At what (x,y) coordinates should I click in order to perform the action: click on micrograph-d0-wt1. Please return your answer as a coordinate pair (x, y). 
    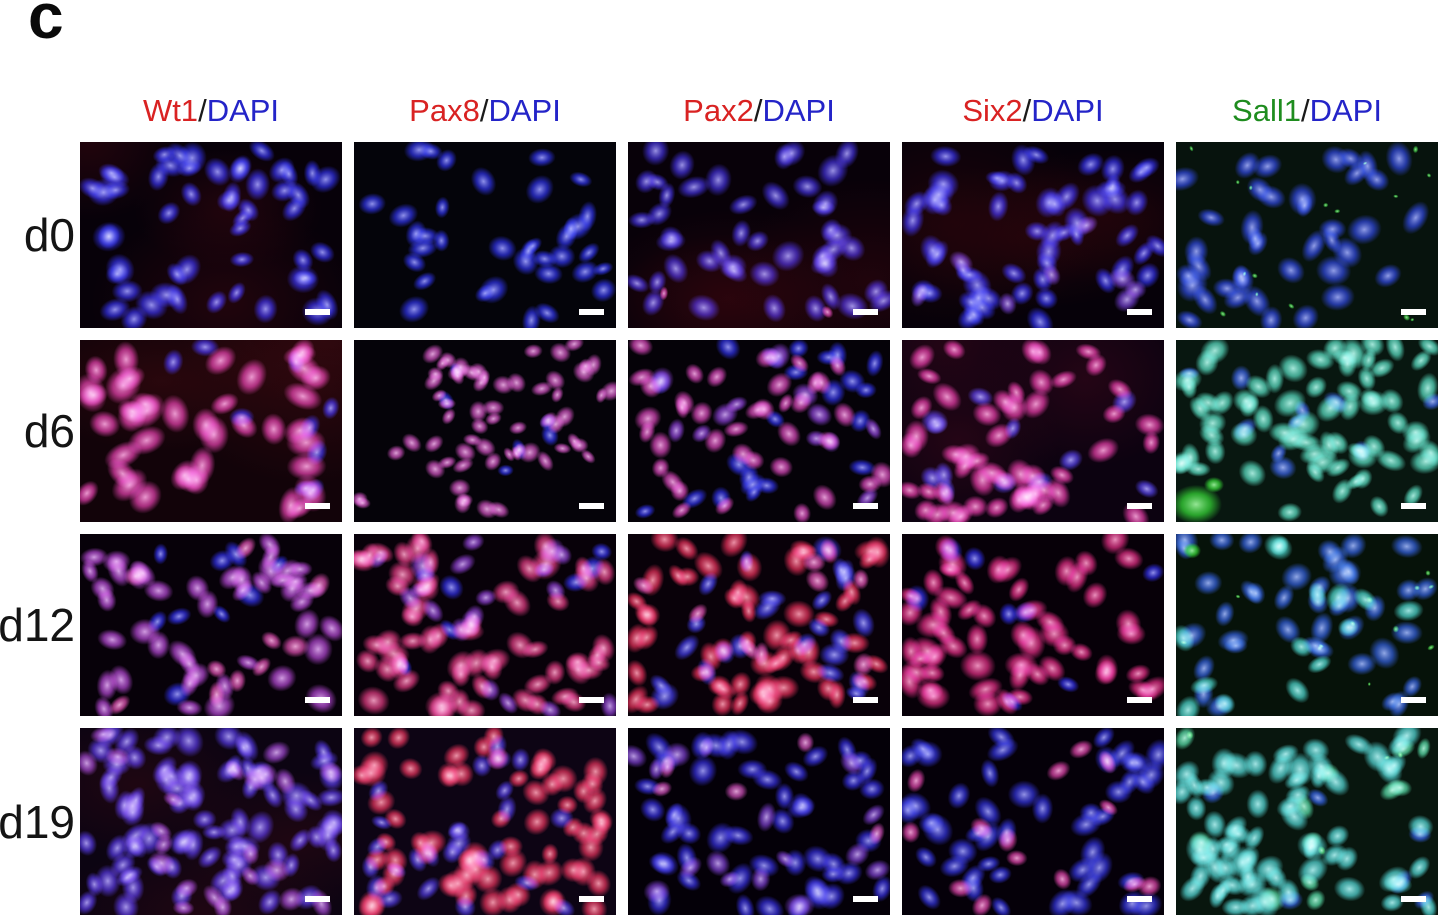
    Looking at the image, I should click on (211, 235).